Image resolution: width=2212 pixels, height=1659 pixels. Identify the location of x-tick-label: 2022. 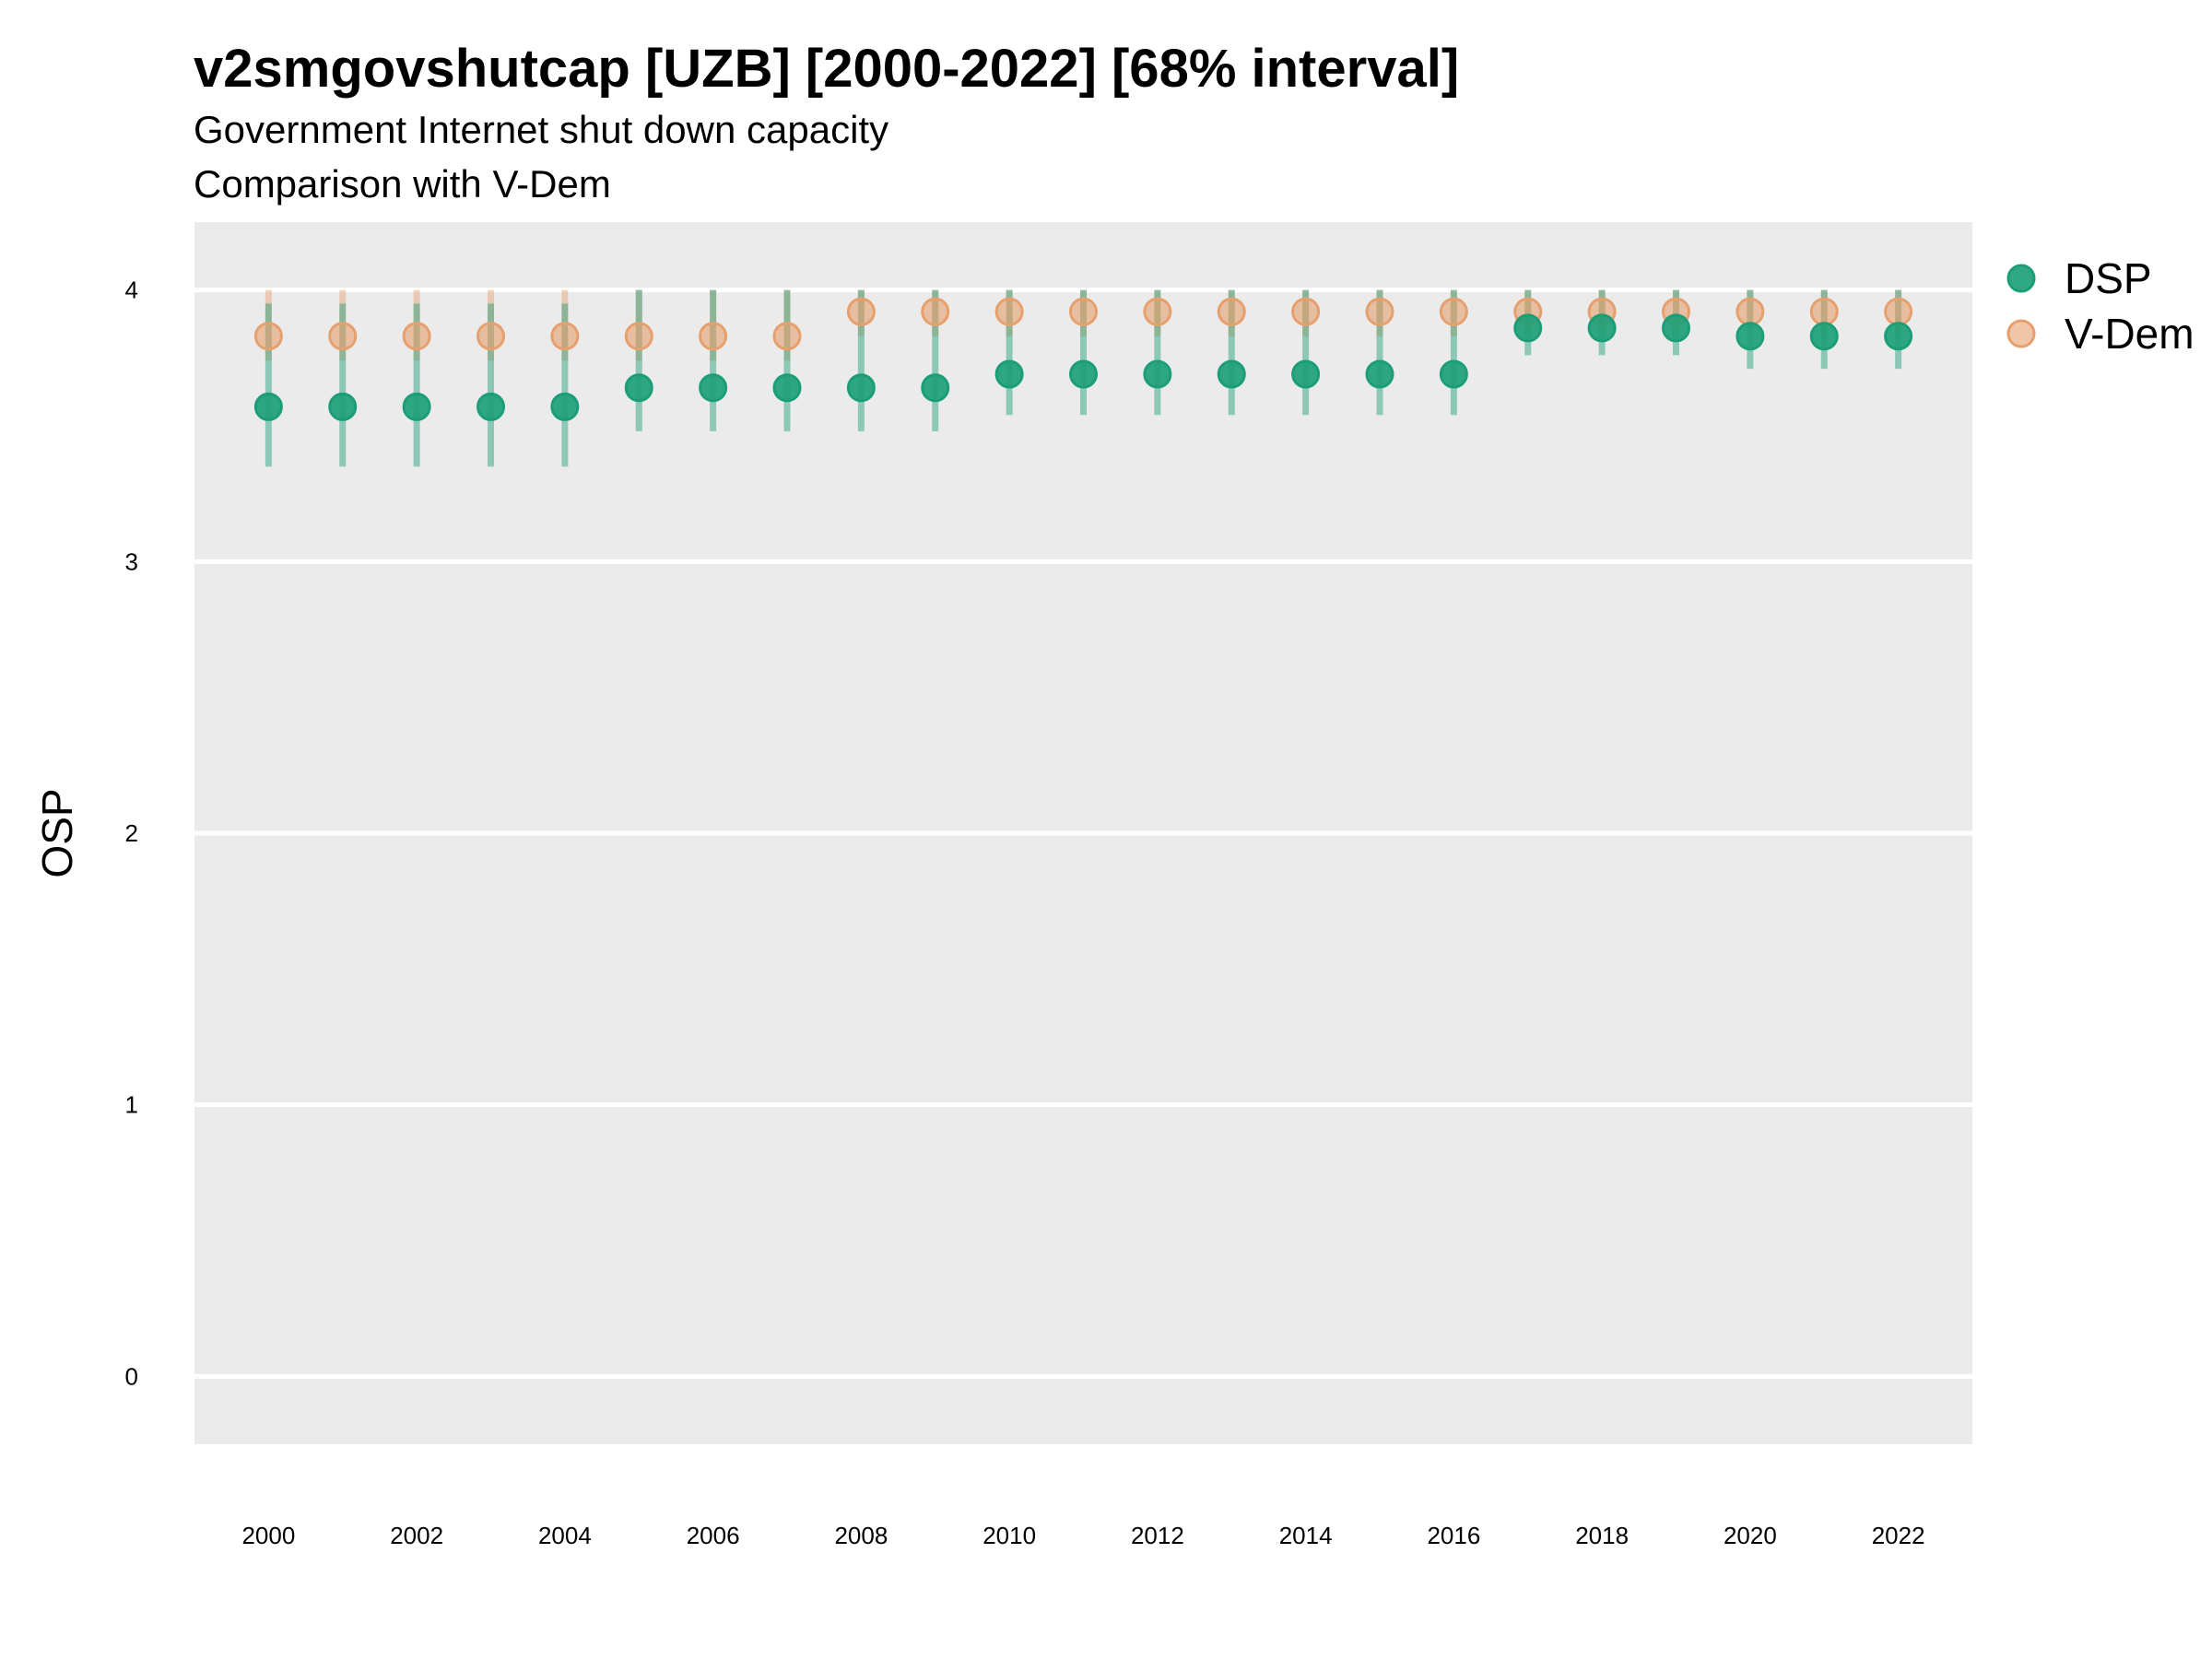
(1898, 1535).